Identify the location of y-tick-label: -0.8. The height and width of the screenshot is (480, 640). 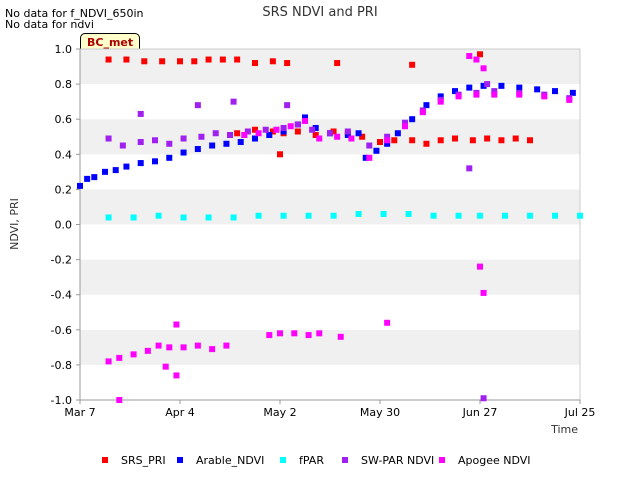
(61, 365).